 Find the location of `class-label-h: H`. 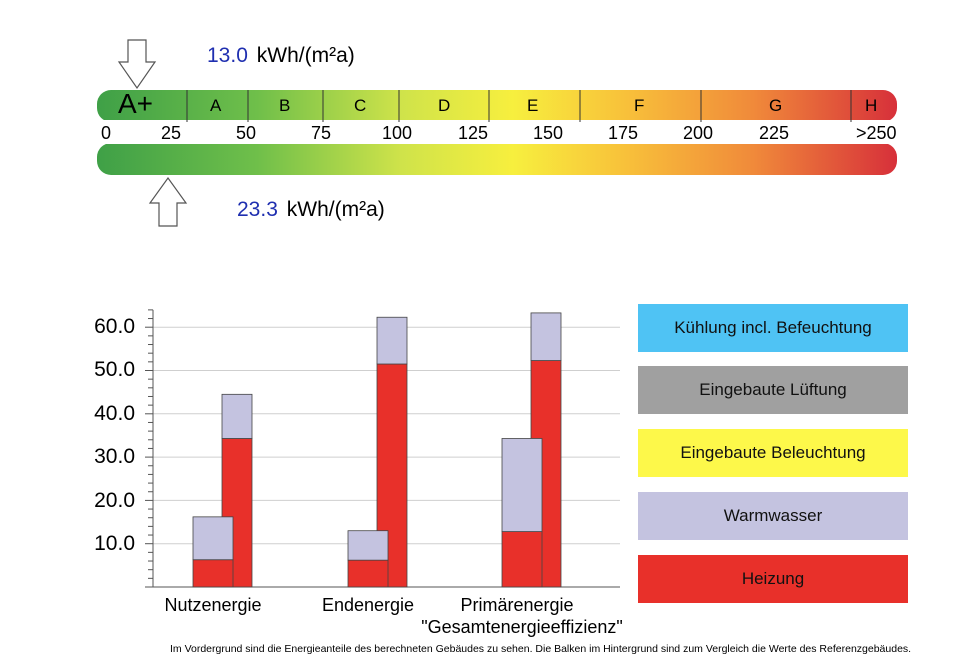

class-label-h: H is located at coordinates (871, 105).